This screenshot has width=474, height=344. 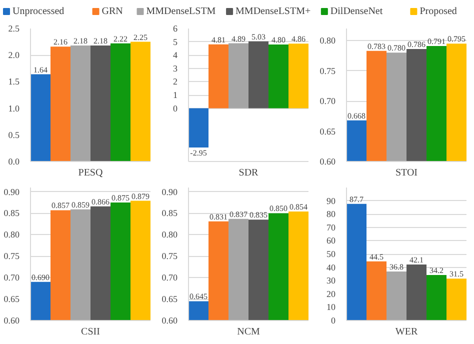 What do you see at coordinates (279, 39) in the screenshot?
I see `data-label: 4.80` at bounding box center [279, 39].